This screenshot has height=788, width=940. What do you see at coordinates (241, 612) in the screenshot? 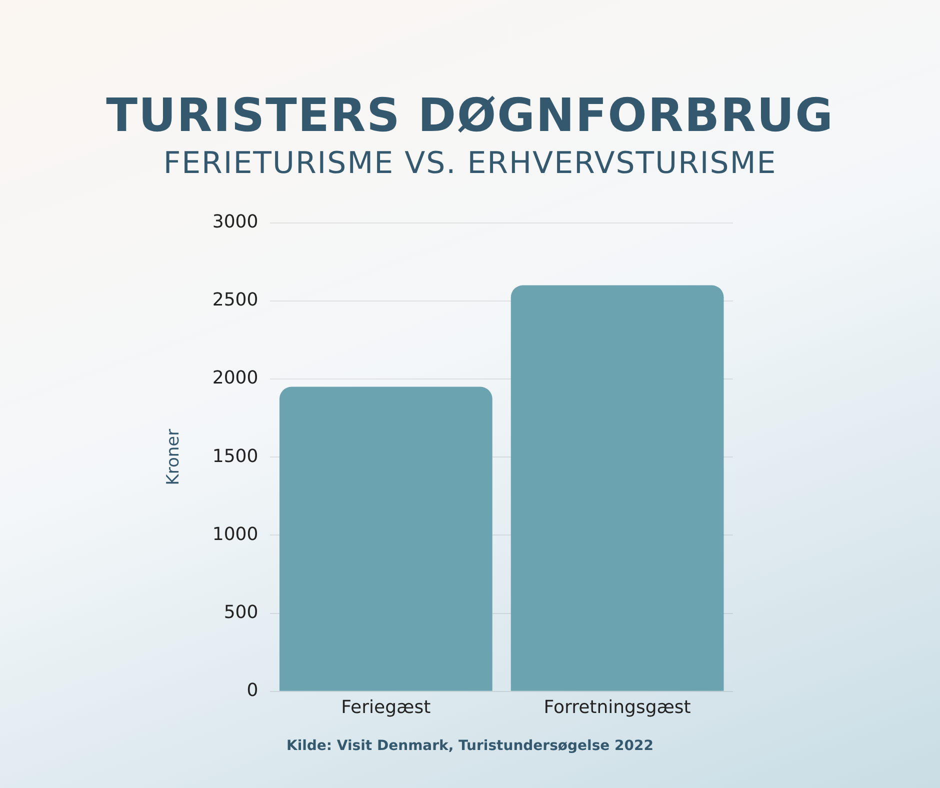
I see `y-tick-label: 500` at bounding box center [241, 612].